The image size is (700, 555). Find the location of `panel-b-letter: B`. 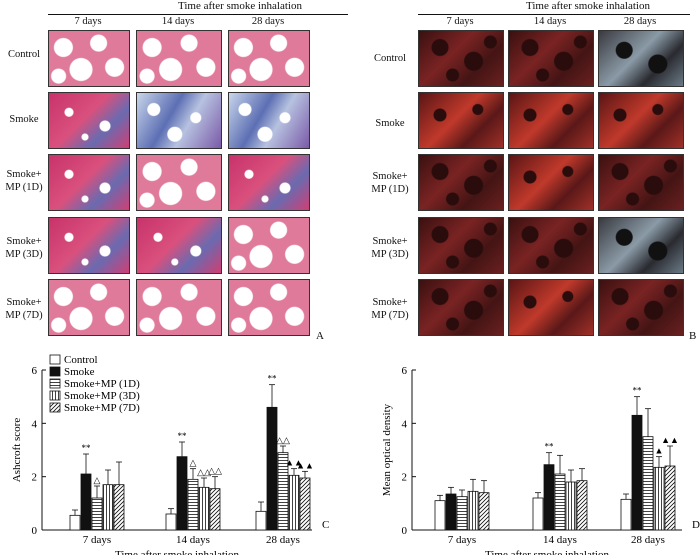

panel-b-letter: B is located at coordinates (693, 336).